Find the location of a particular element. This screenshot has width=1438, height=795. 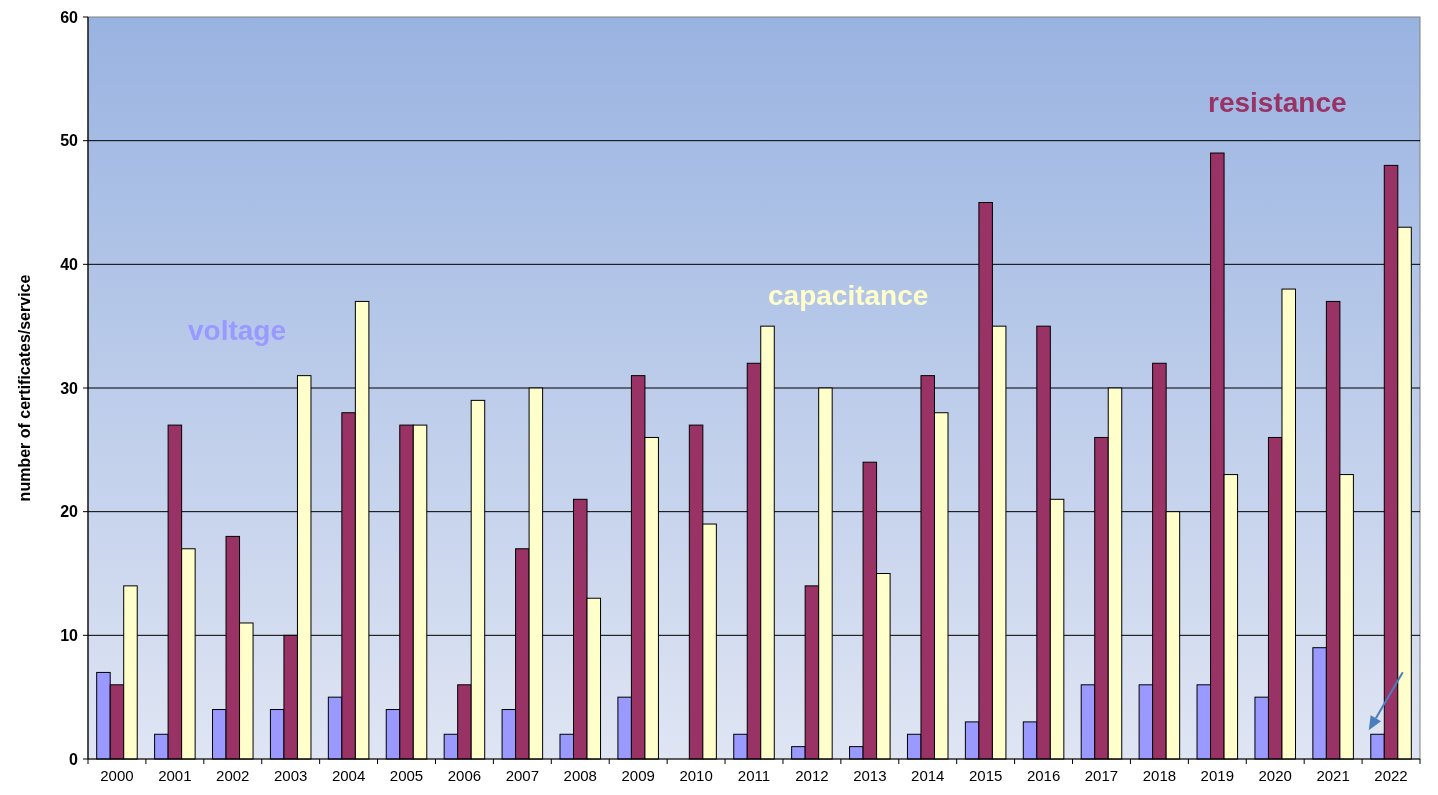

x-tick-label: 2013 is located at coordinates (870, 775).